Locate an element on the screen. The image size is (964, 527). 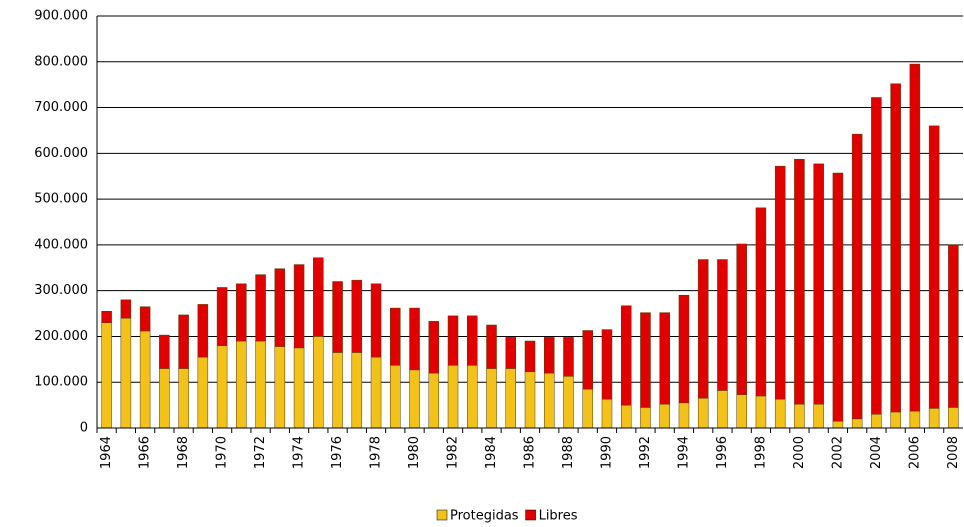
x-tick-label: 1994 is located at coordinates (683, 452).